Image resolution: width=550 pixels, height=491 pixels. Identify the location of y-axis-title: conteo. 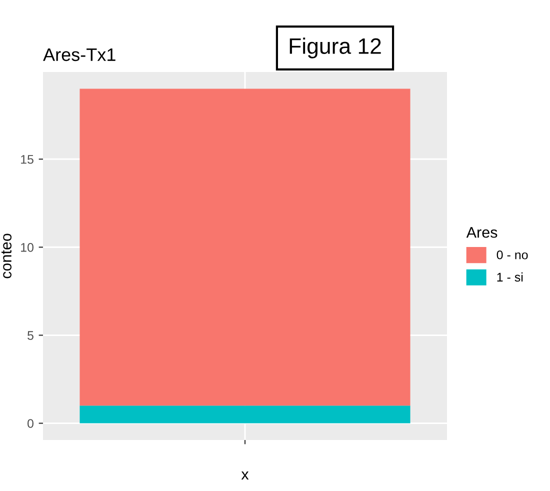
(6, 256).